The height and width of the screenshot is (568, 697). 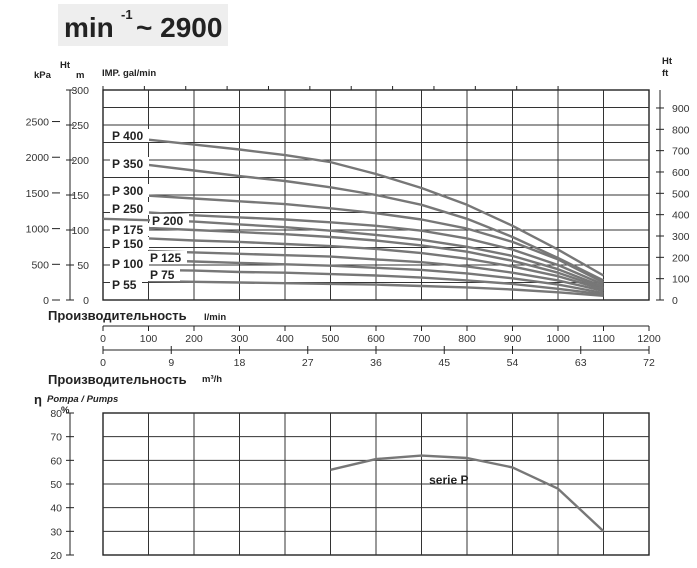 I want to click on curve-label-p-200: P 200, so click(x=167, y=221).